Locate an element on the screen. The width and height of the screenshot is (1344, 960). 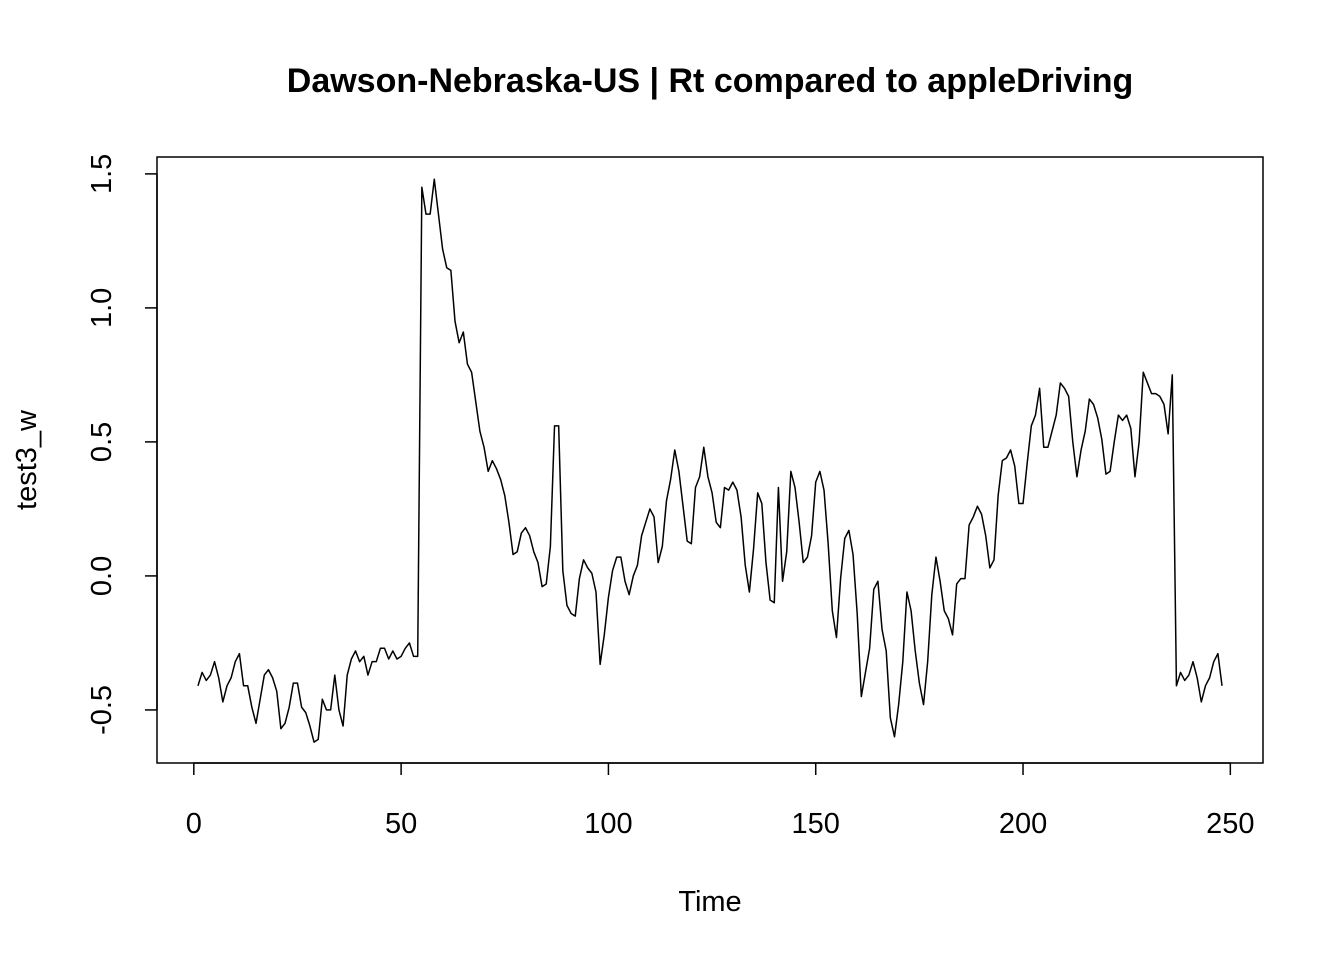
y-tick-label: 0.5 is located at coordinates (102, 442).